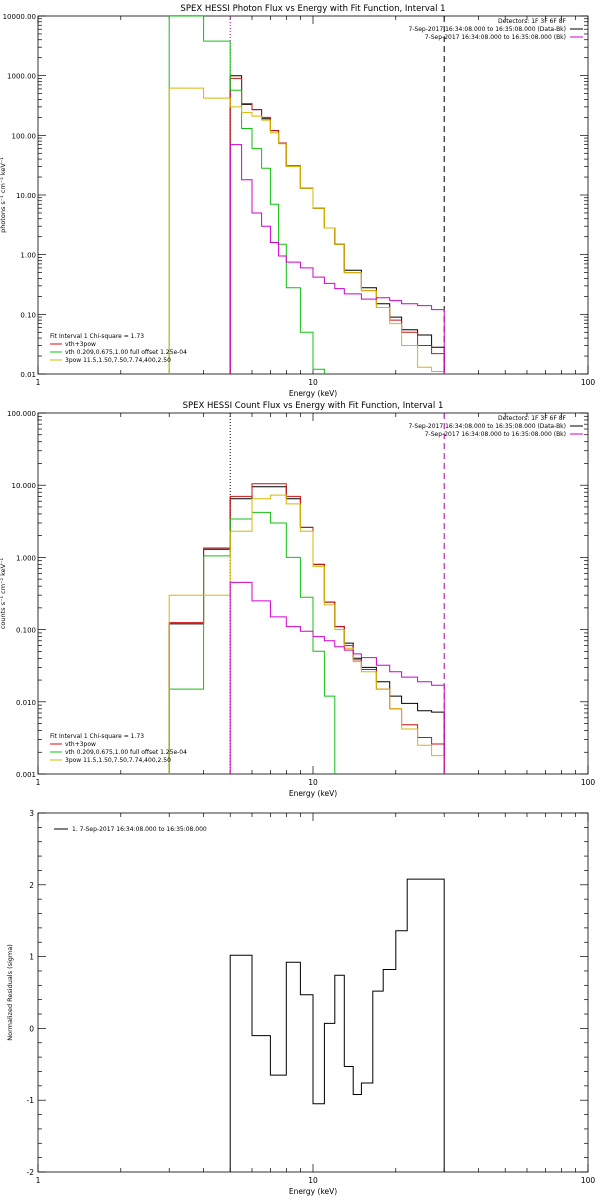  Describe the element at coordinates (21, 77) in the screenshot. I see `y-tick-label: 1000.00` at that location.